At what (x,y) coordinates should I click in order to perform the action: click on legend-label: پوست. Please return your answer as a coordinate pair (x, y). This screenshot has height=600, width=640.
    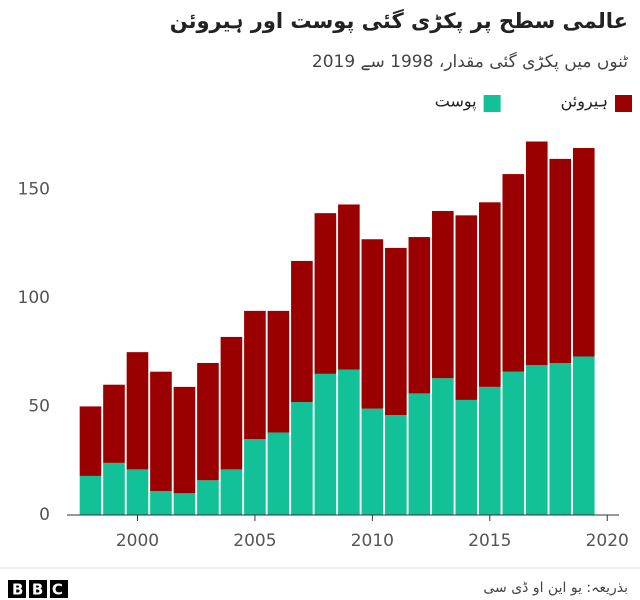
    Looking at the image, I should click on (456, 102).